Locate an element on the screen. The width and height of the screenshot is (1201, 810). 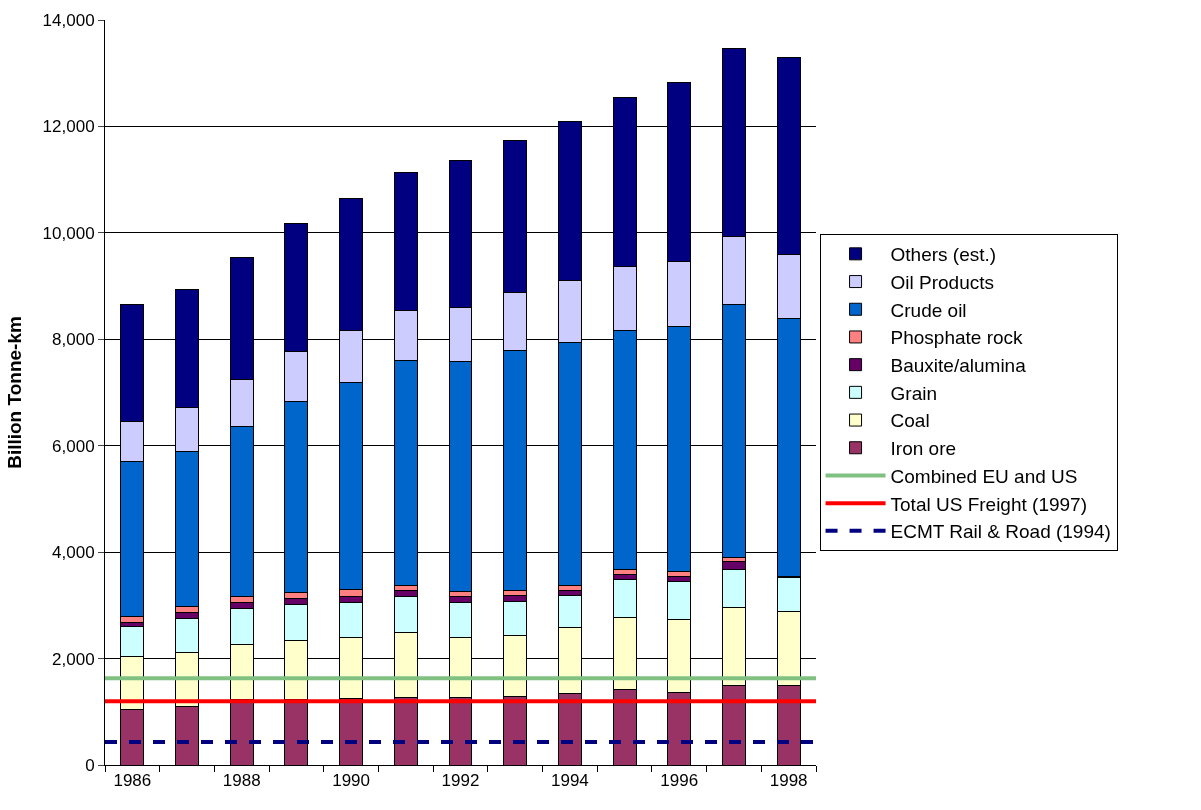
x-tick-label: 1994 is located at coordinates (569, 781).